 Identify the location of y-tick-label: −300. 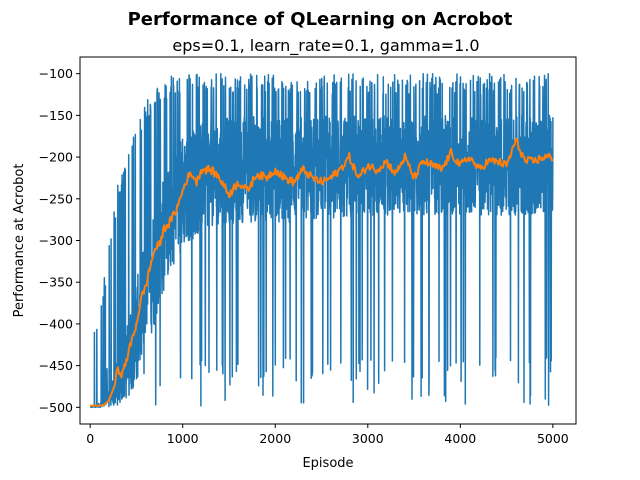
(56, 240).